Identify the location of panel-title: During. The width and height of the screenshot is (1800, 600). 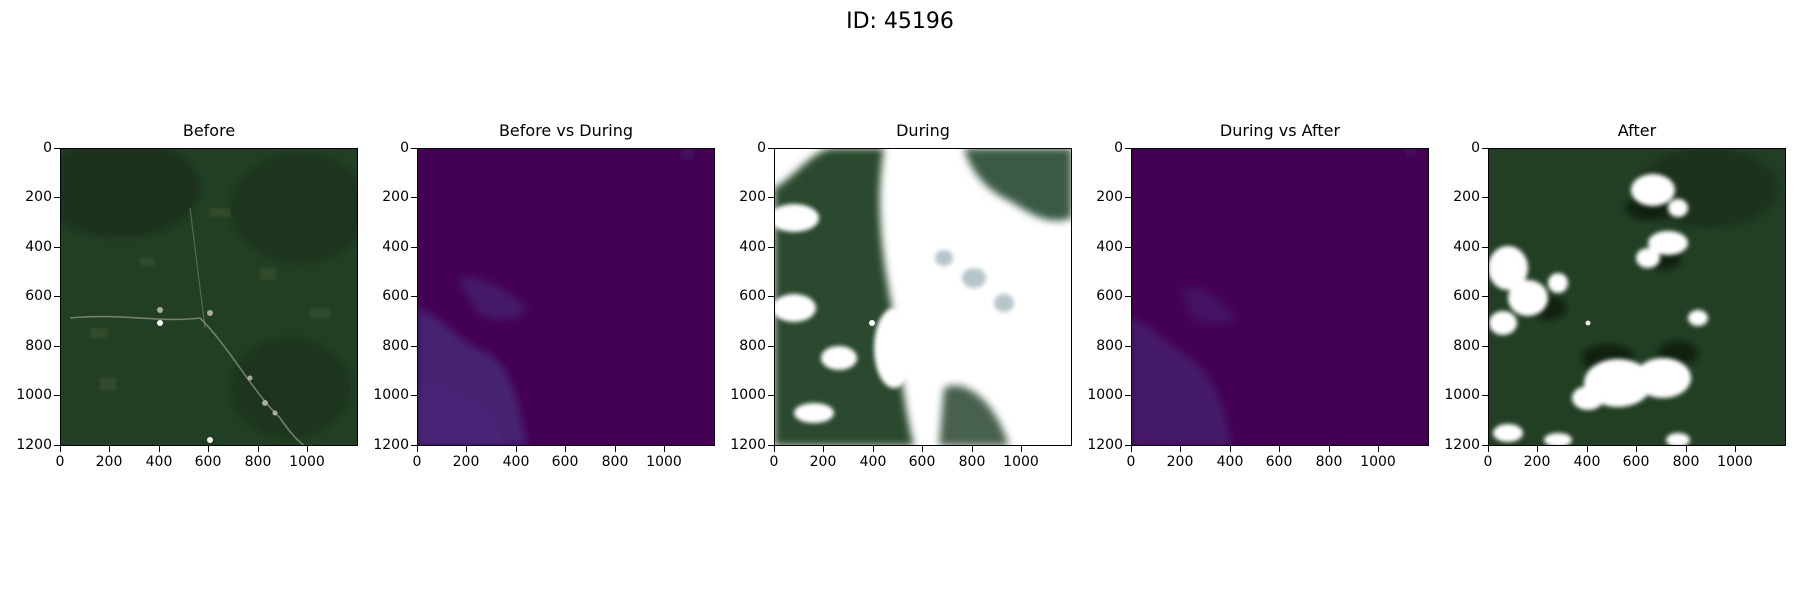
(923, 130).